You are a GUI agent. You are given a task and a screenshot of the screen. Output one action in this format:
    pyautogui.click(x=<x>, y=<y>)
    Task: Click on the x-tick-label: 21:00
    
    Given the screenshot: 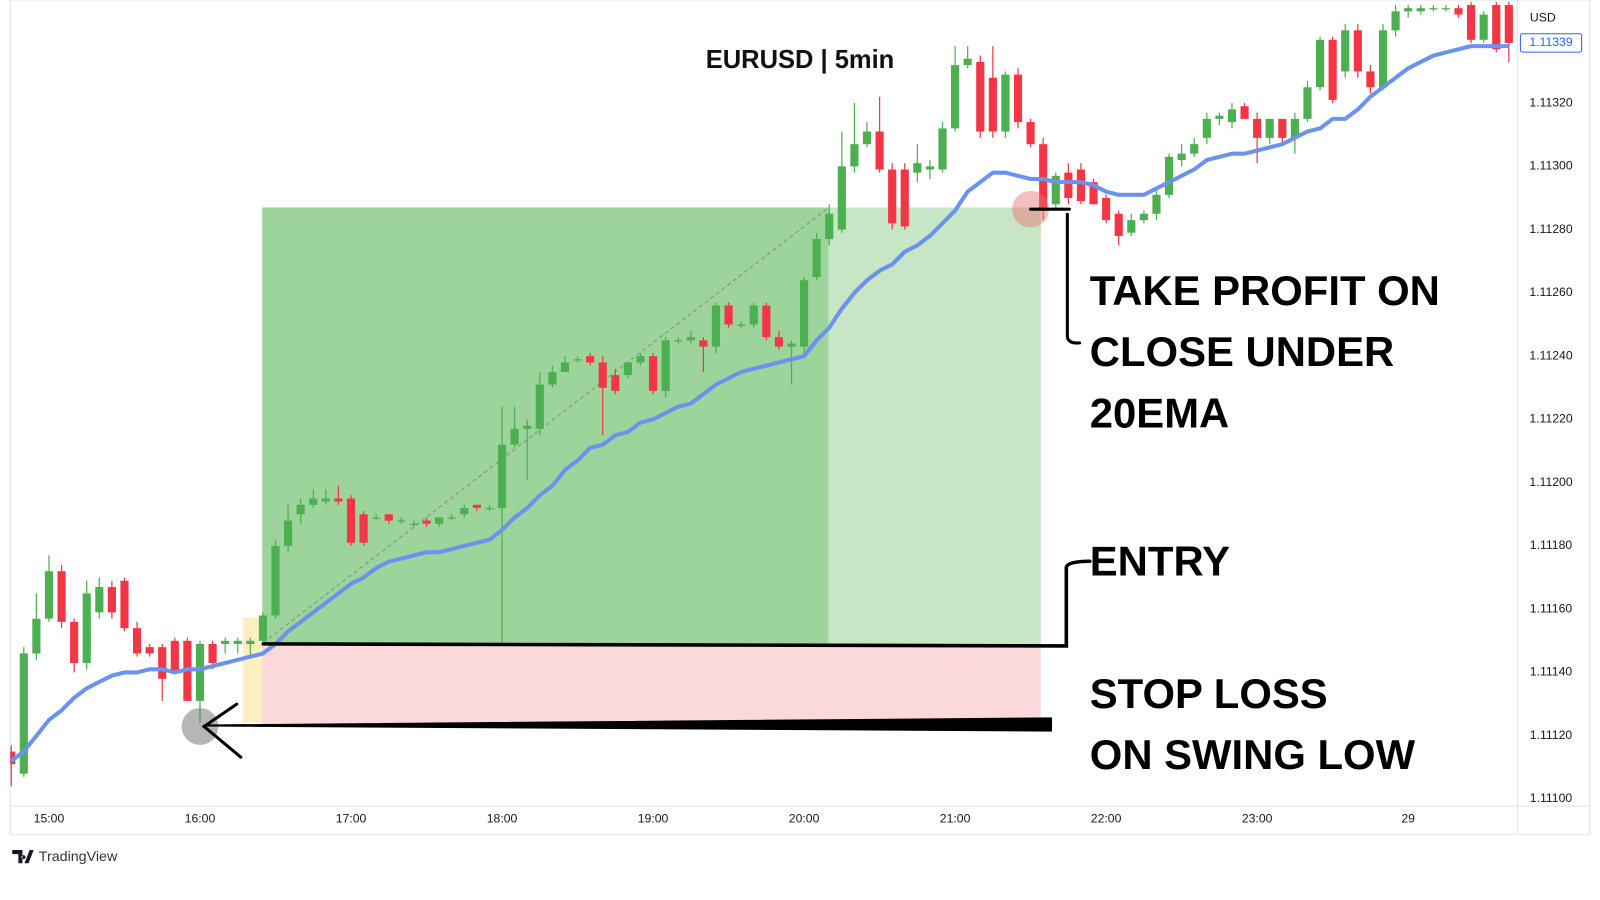 What is the action you would take?
    pyautogui.click(x=955, y=819)
    